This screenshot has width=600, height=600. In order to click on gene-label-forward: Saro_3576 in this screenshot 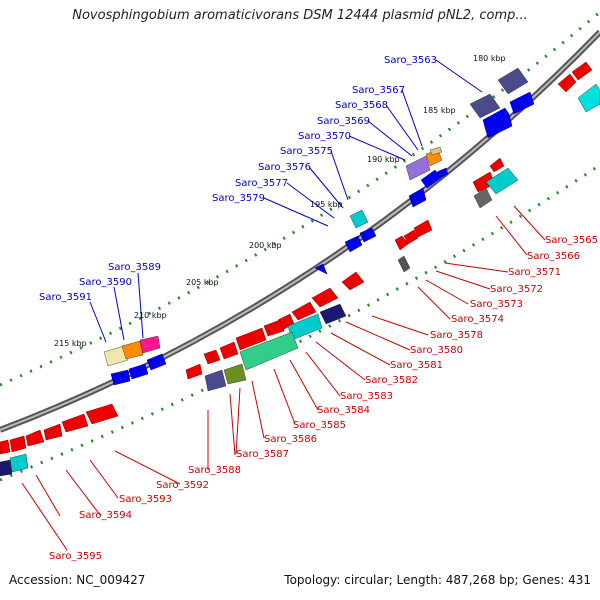, I will do `click(284, 167)`.